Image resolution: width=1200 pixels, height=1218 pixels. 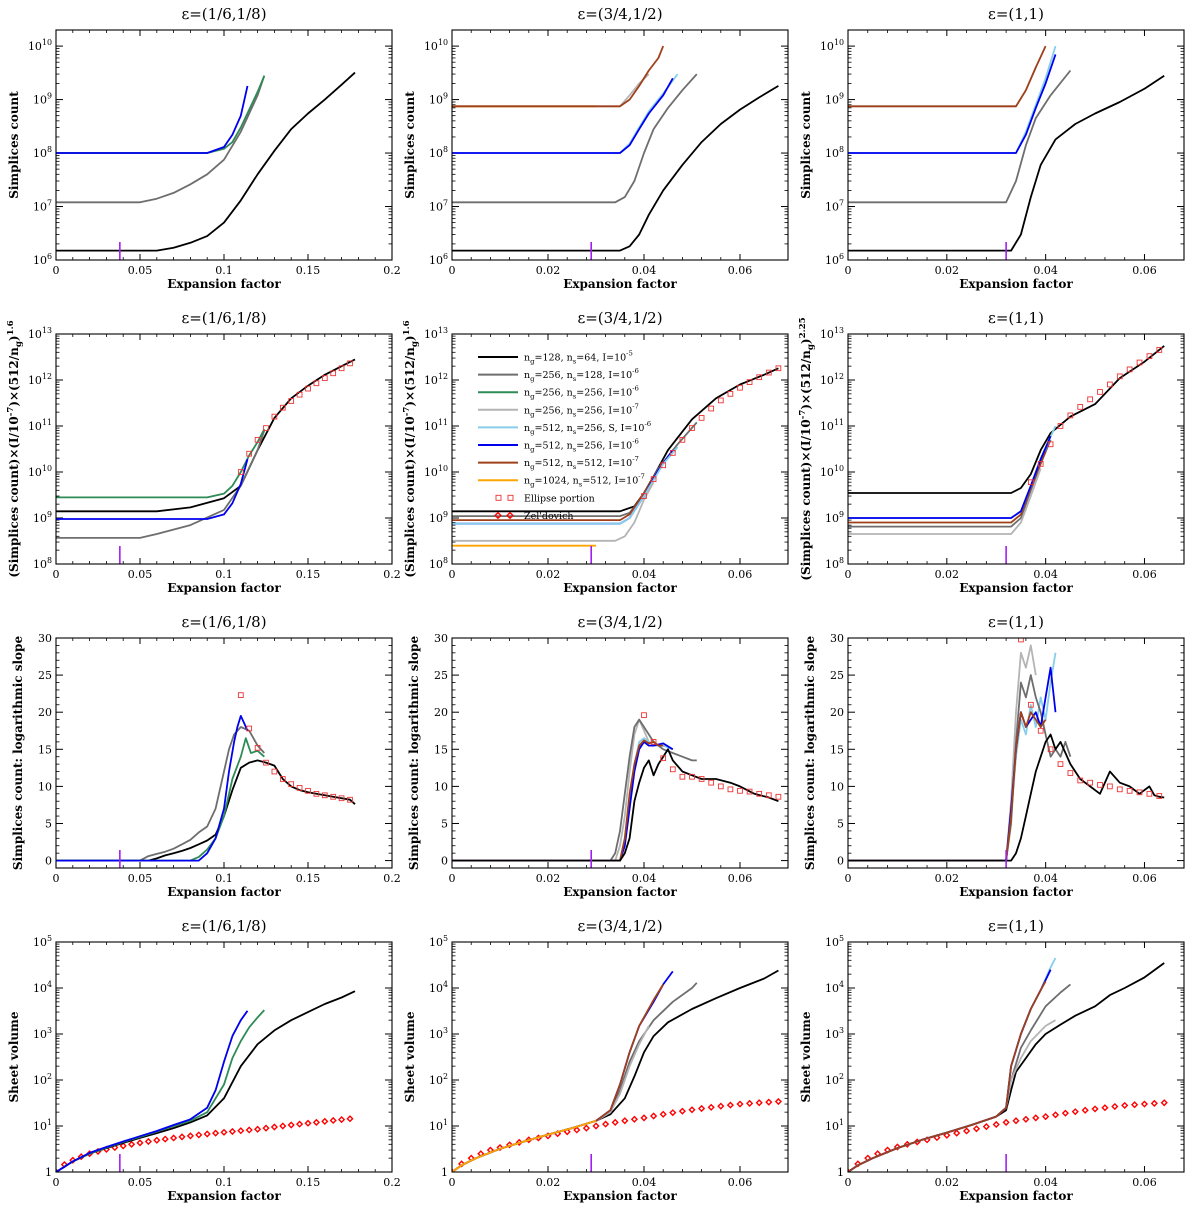 I want to click on y-tick-label: 15, so click(x=837, y=749).